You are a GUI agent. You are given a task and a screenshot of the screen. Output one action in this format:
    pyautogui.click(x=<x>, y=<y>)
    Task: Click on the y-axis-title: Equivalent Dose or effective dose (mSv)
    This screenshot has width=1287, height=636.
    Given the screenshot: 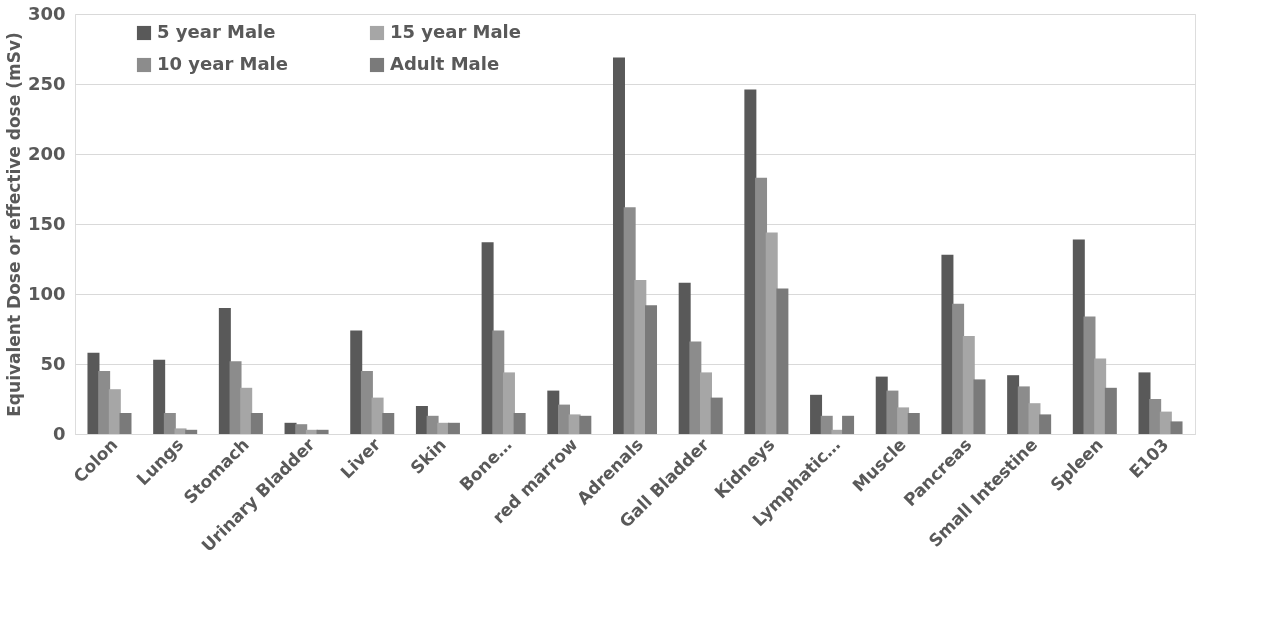 What is the action you would take?
    pyautogui.click(x=13, y=224)
    